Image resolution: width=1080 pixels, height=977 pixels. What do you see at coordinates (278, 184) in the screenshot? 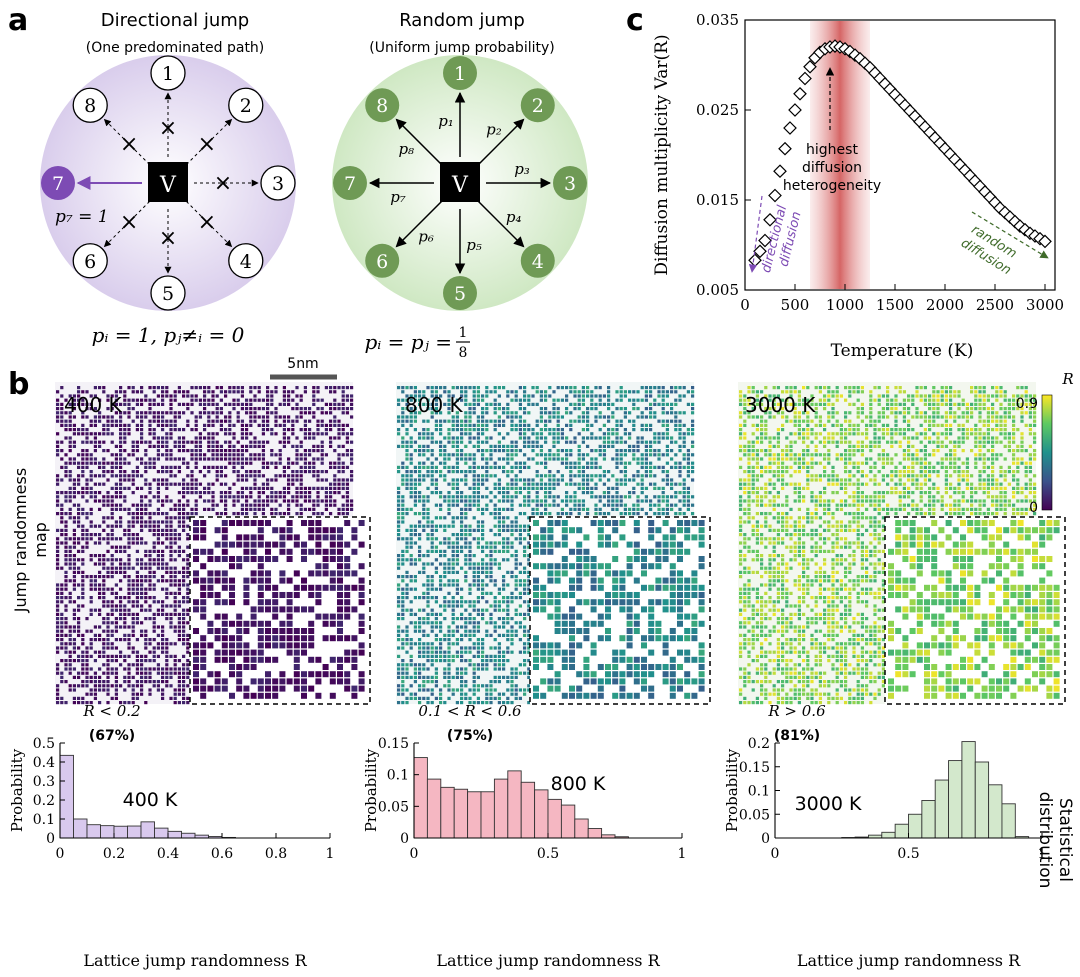
I see `directional-node-label: 3` at bounding box center [278, 184].